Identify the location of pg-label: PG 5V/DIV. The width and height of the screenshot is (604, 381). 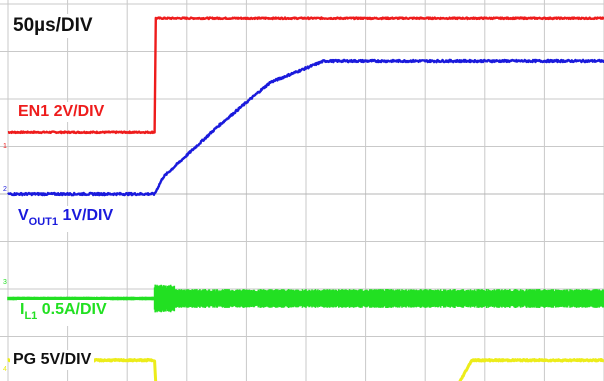
(52, 360).